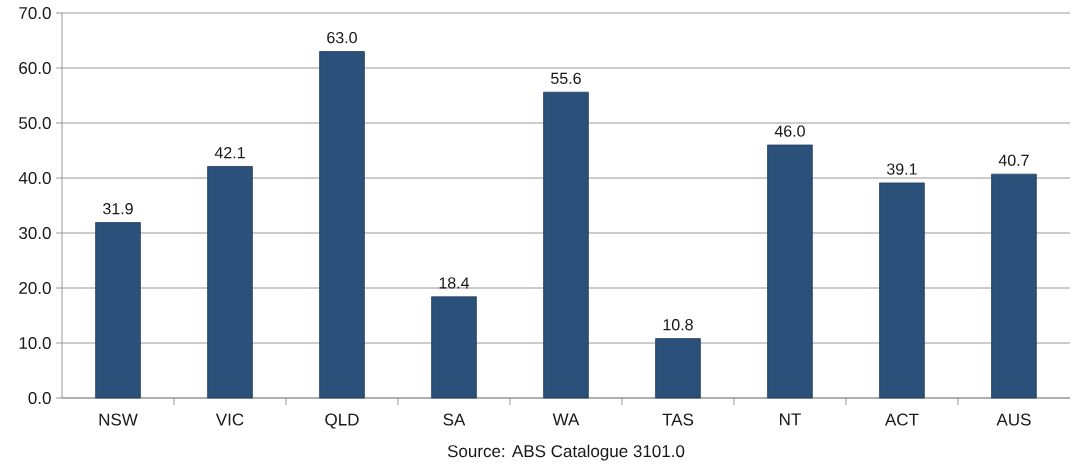 This screenshot has width=1072, height=470. I want to click on y-tick-label: 30.0, so click(35, 233).